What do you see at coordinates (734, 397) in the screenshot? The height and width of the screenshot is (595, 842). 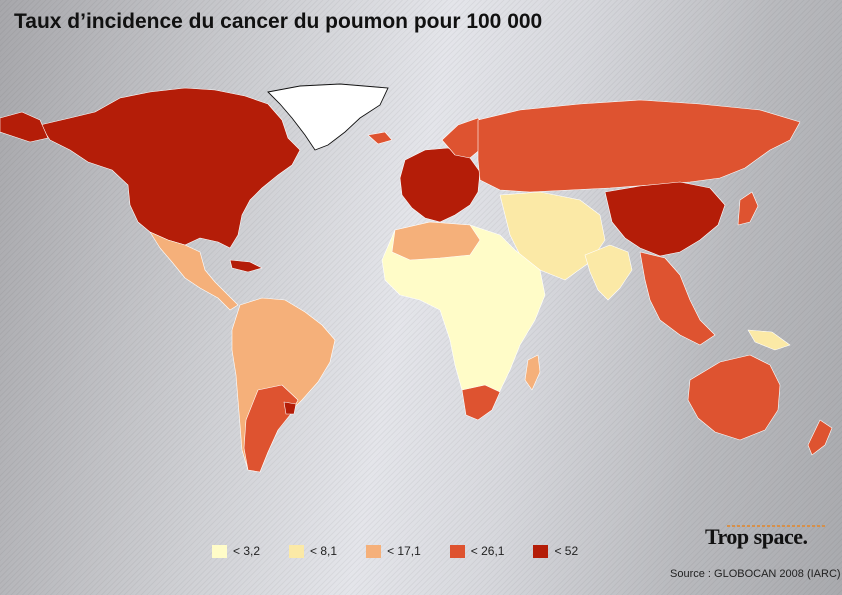 I see `region-australia` at bounding box center [734, 397].